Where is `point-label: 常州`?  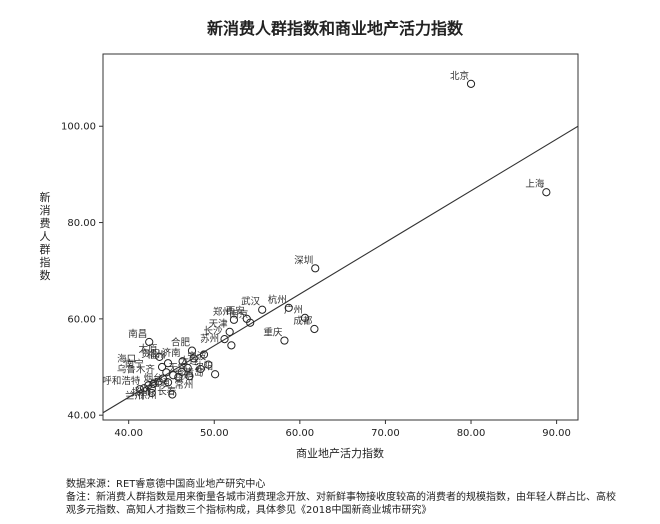
point-label: 常州 is located at coordinates (183, 385).